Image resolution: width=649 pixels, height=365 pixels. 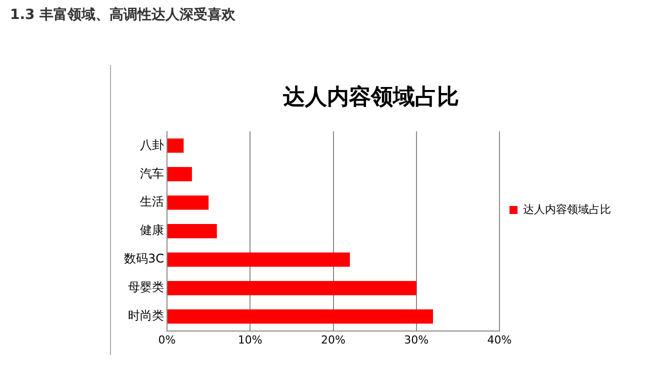 What do you see at coordinates (146, 287) in the screenshot?
I see `y-tick-label: 母婴类` at bounding box center [146, 287].